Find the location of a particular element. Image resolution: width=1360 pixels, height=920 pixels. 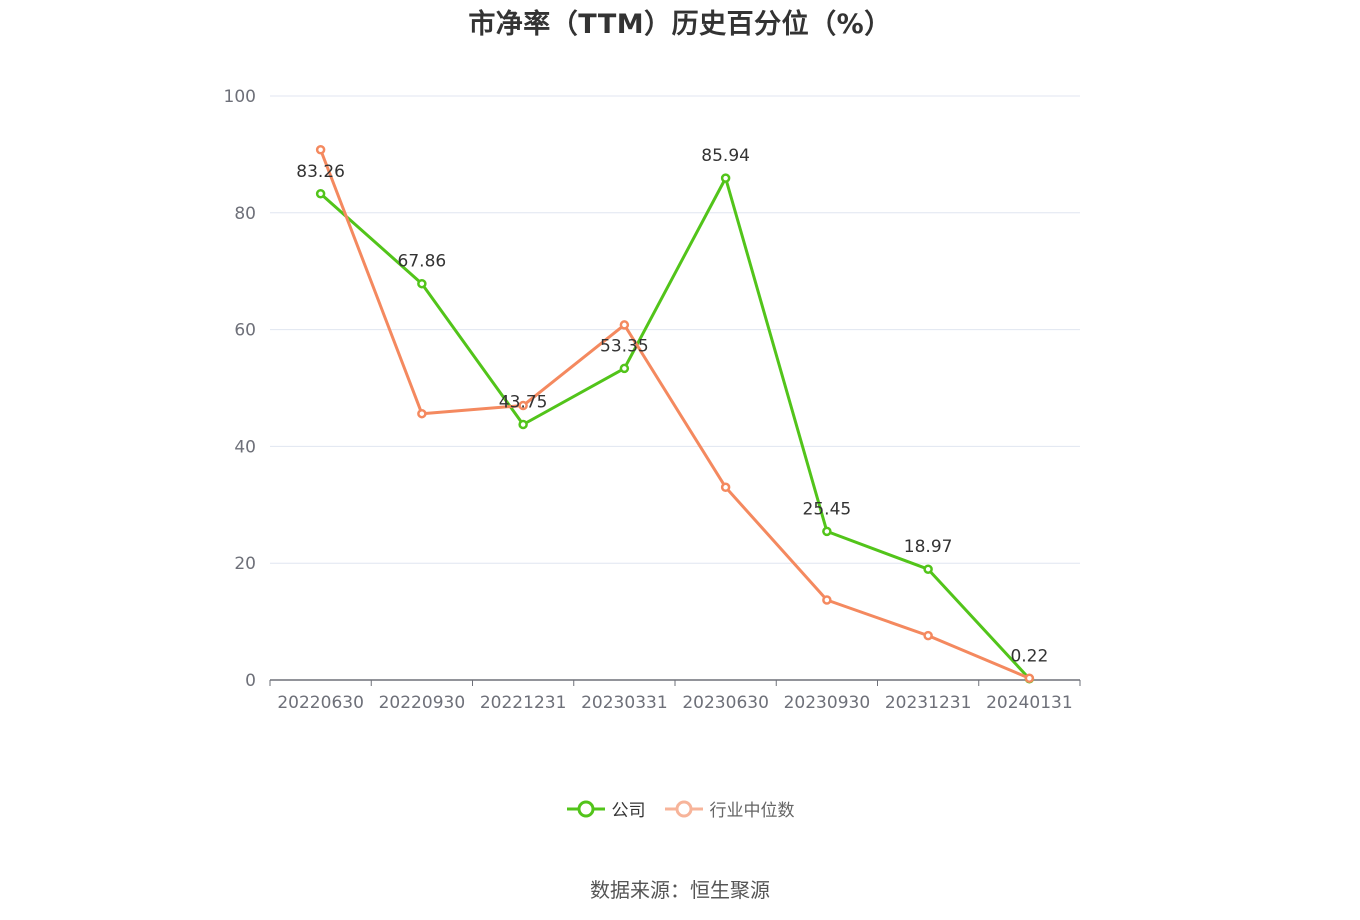

y-tick-label: 60 is located at coordinates (245, 331).